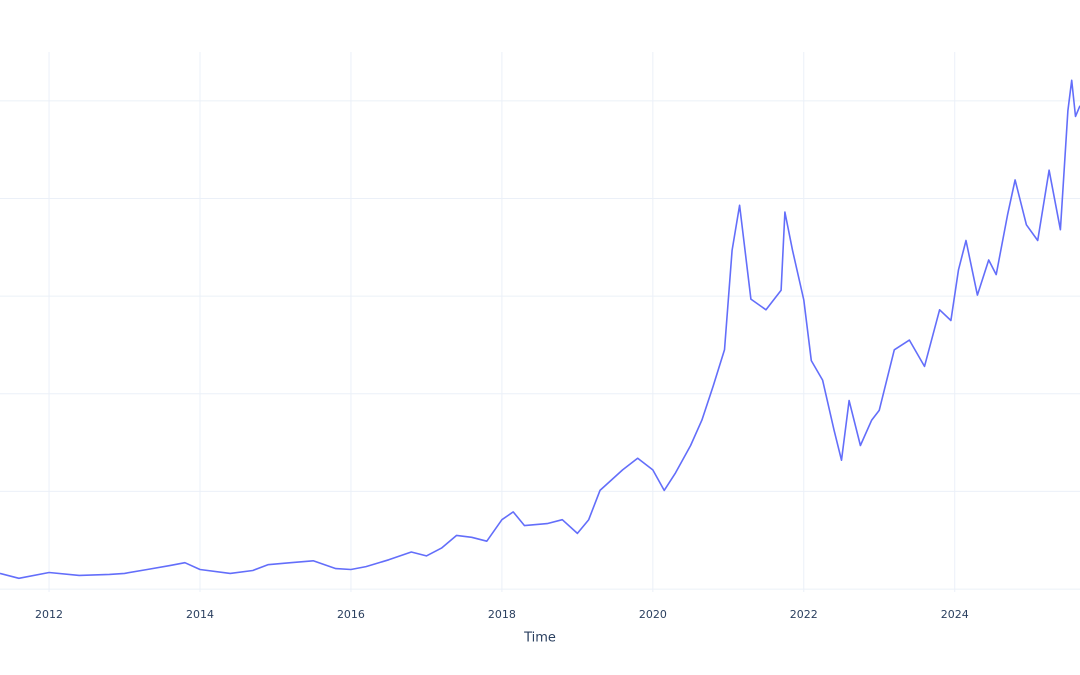 Image resolution: width=1080 pixels, height=675 pixels. I want to click on x-tick-label: 2016, so click(351, 614).